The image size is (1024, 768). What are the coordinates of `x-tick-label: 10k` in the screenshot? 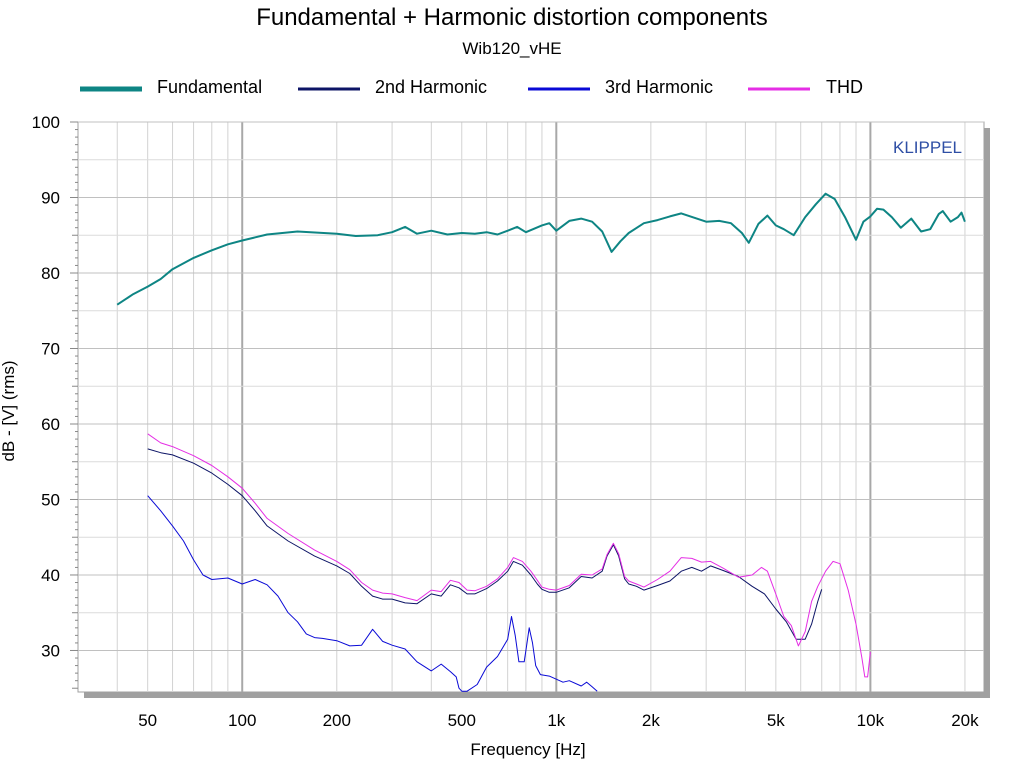 It's located at (871, 720).